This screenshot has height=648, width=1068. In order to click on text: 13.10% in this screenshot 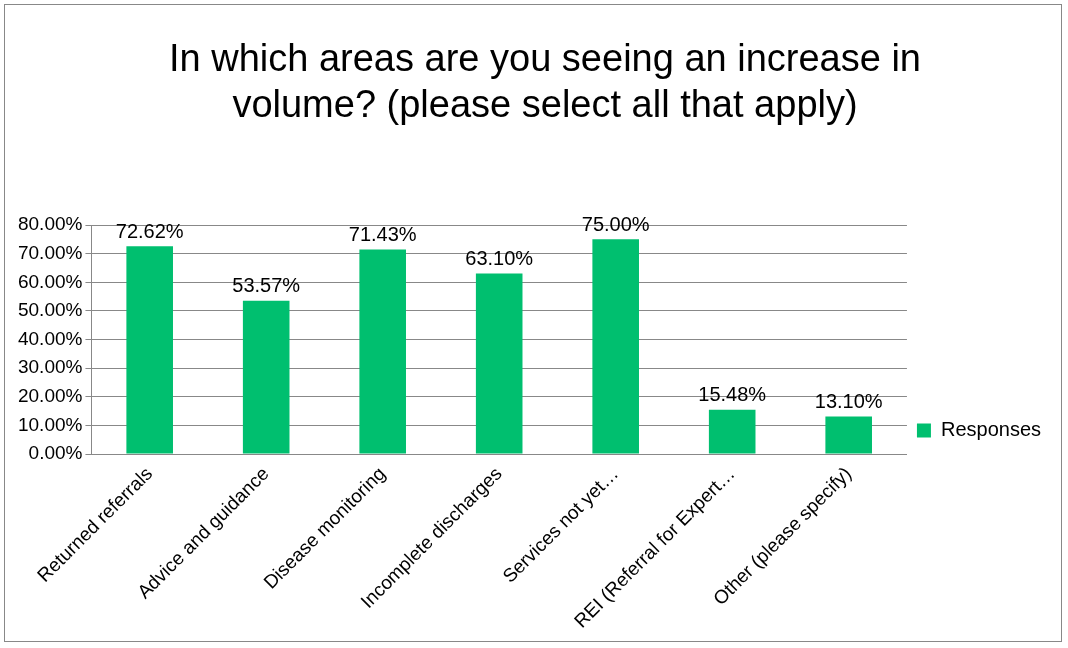, I will do `click(848, 401)`.